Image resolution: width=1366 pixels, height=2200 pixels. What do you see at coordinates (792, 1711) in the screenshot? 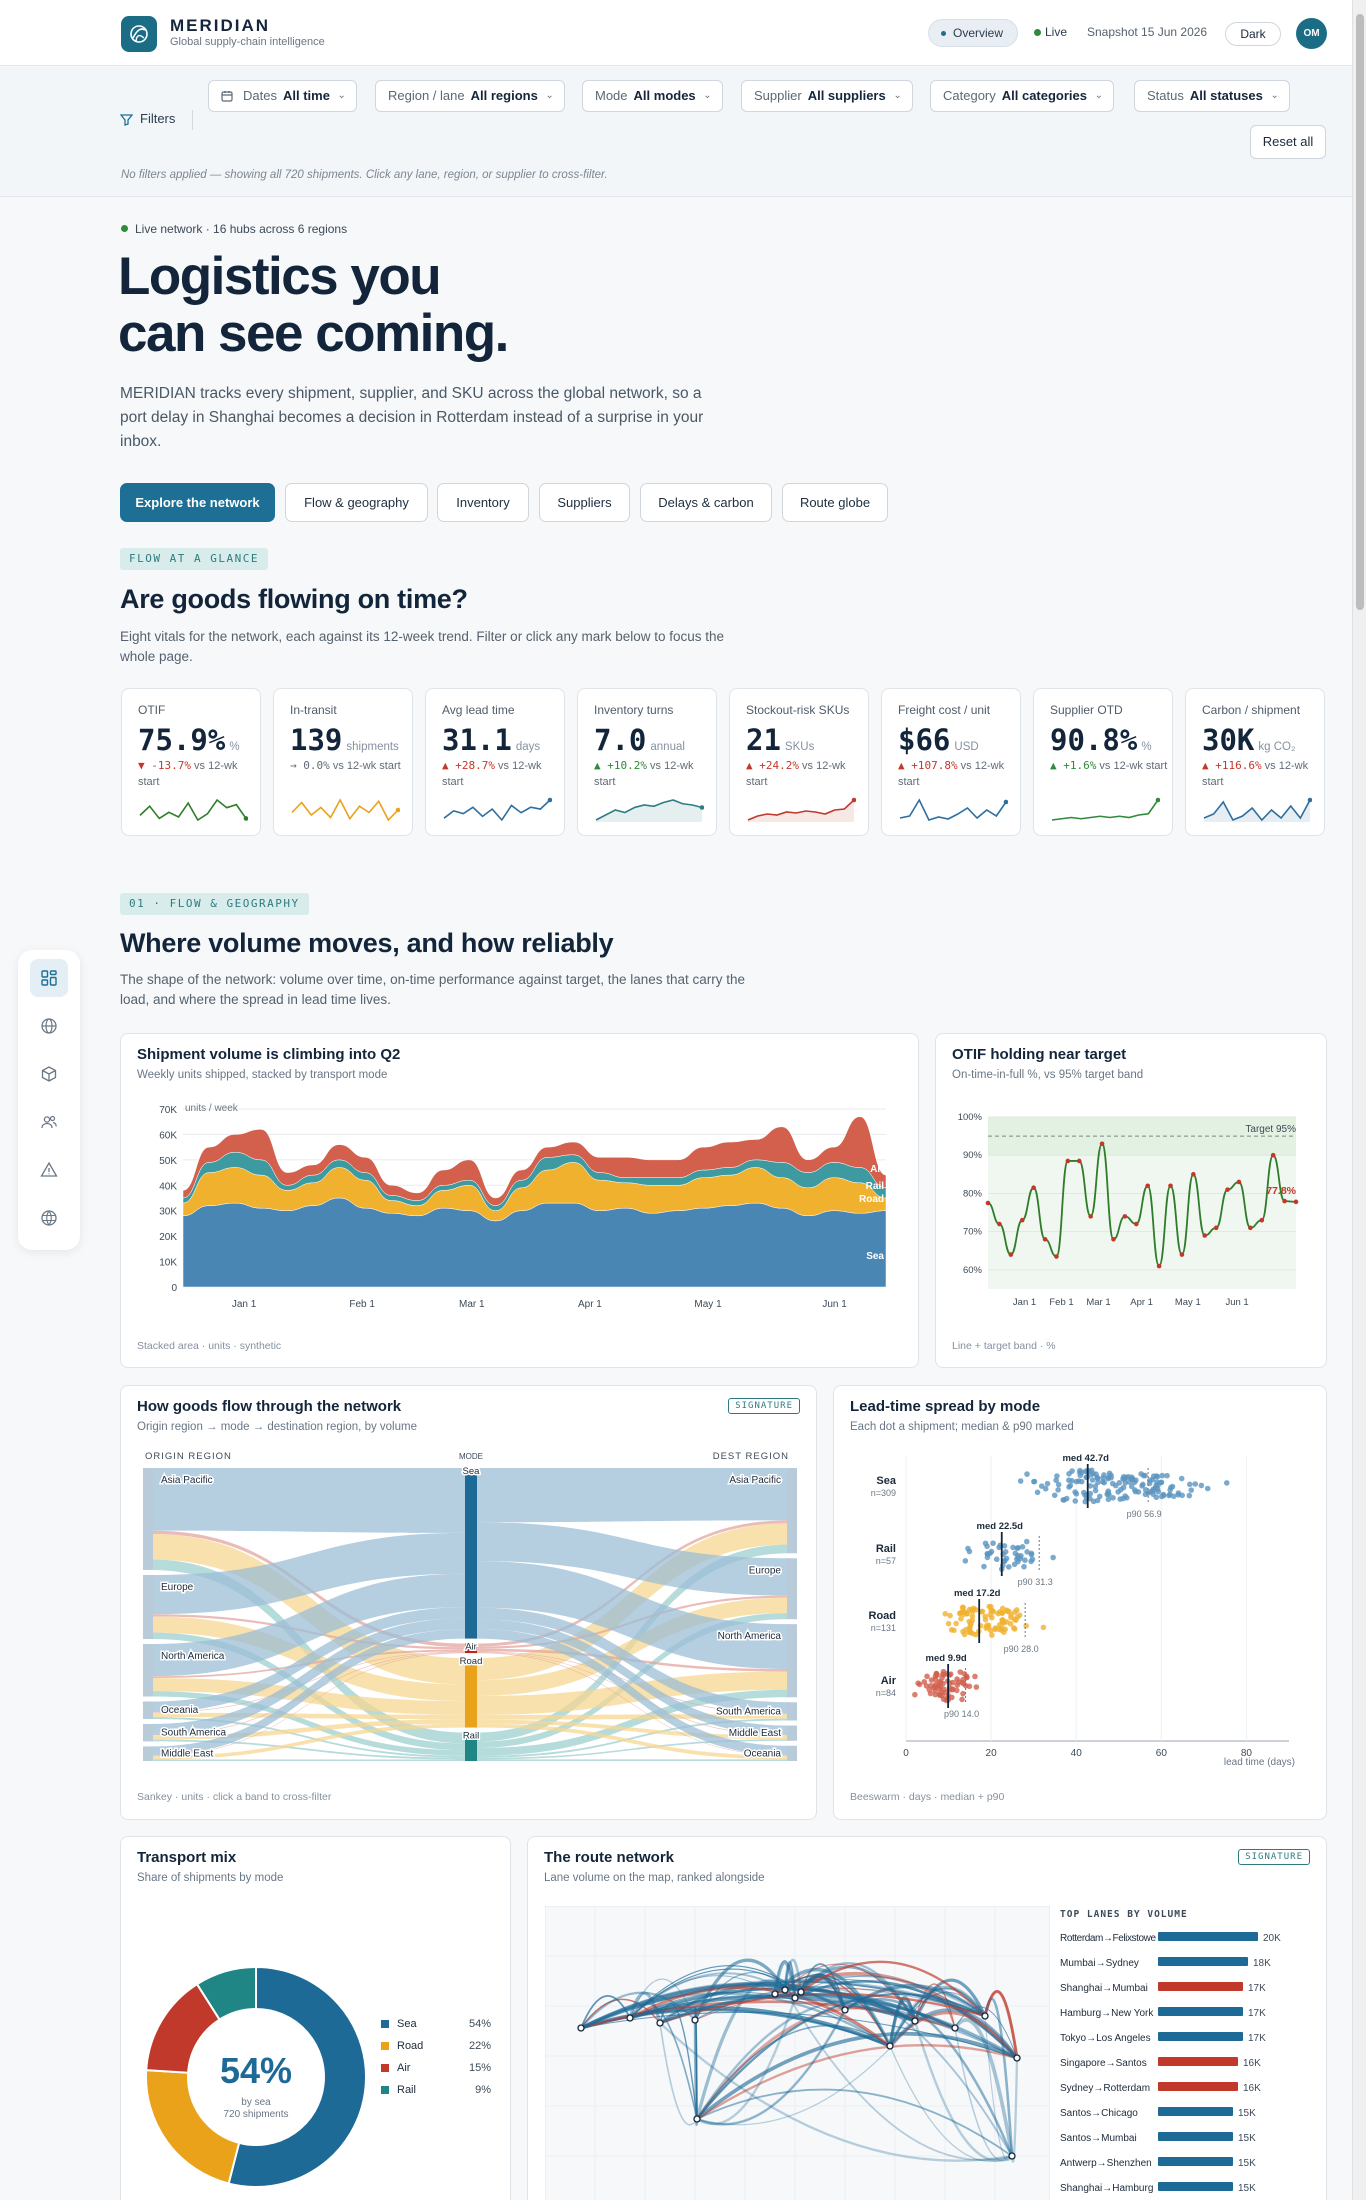
I see `sankey-dest-node` at bounding box center [792, 1711].